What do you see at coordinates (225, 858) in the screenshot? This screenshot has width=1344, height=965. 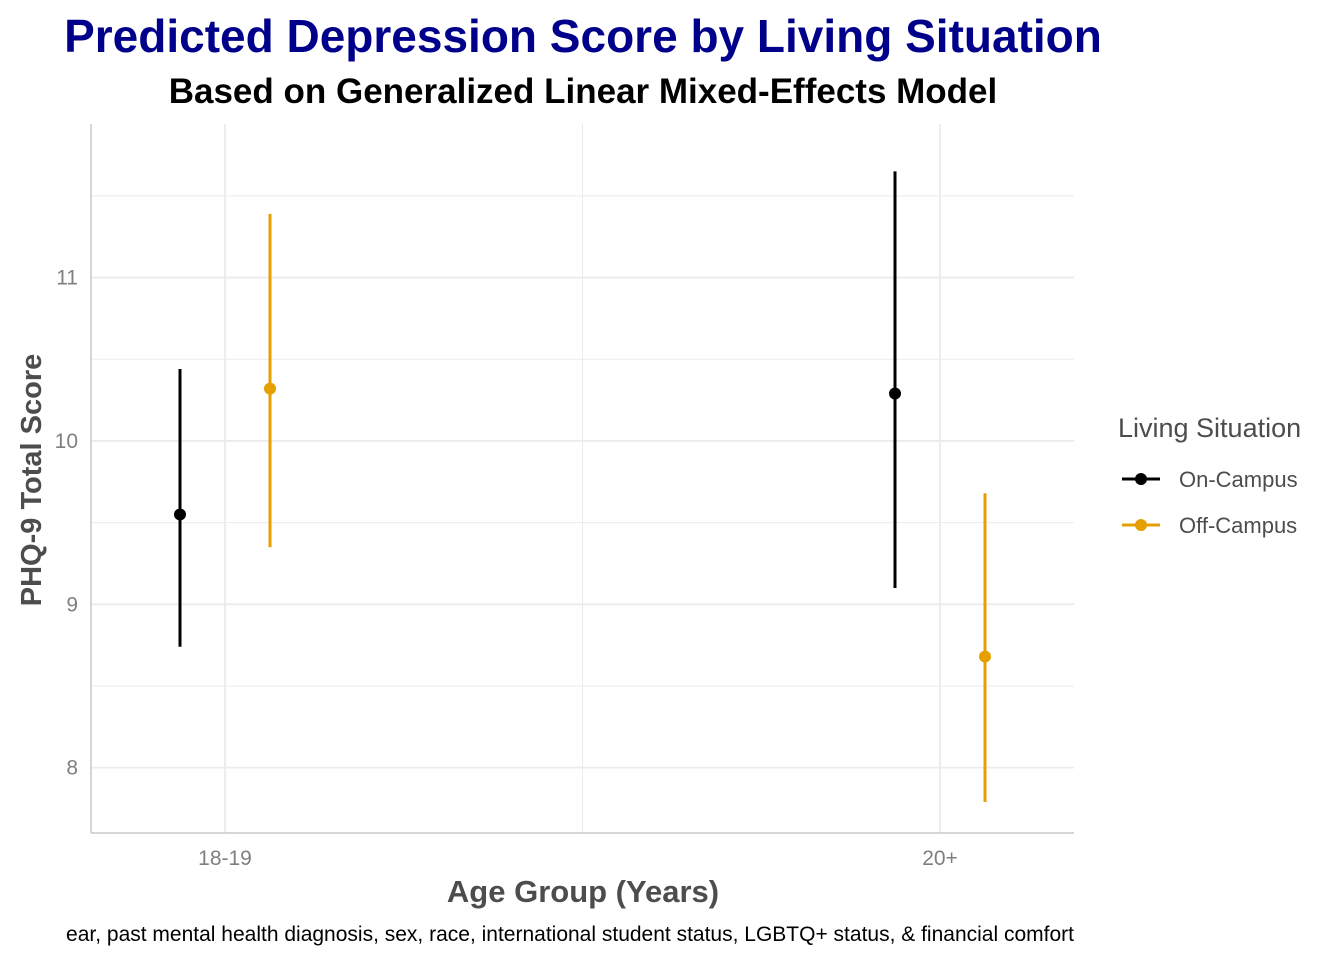 I see `x-tick-label: 18-19` at bounding box center [225, 858].